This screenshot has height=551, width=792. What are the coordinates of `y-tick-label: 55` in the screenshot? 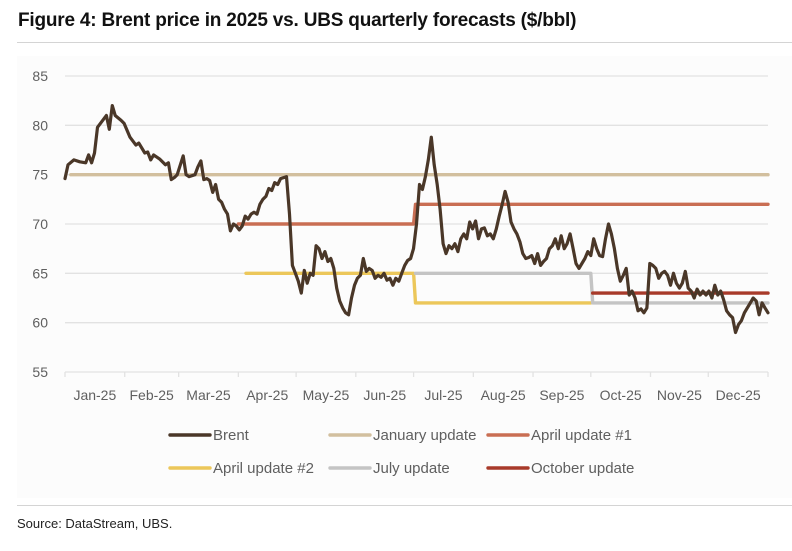 It's located at (40, 372).